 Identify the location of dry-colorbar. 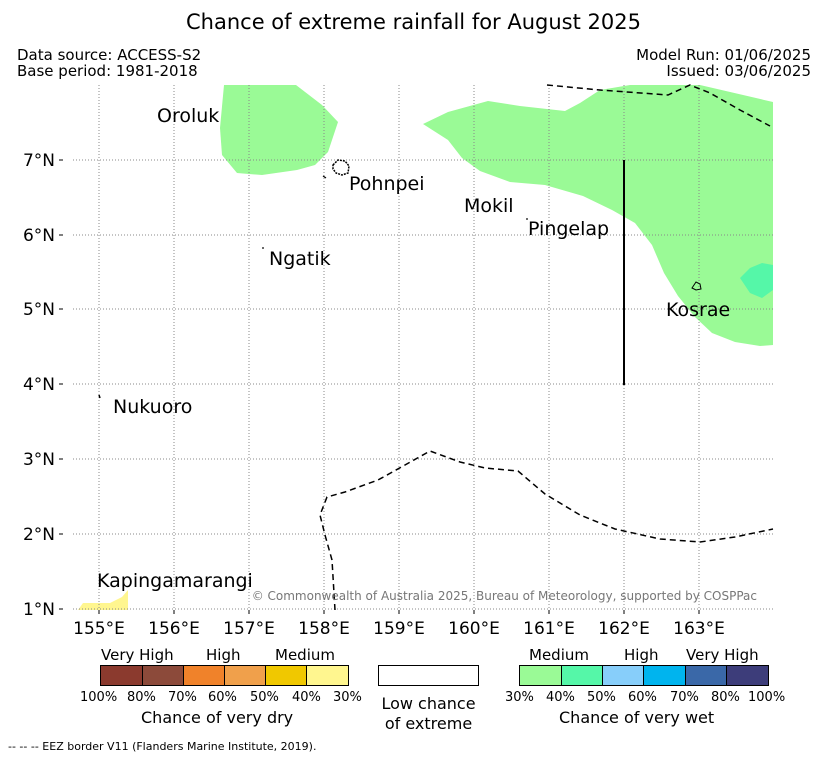
(224, 675).